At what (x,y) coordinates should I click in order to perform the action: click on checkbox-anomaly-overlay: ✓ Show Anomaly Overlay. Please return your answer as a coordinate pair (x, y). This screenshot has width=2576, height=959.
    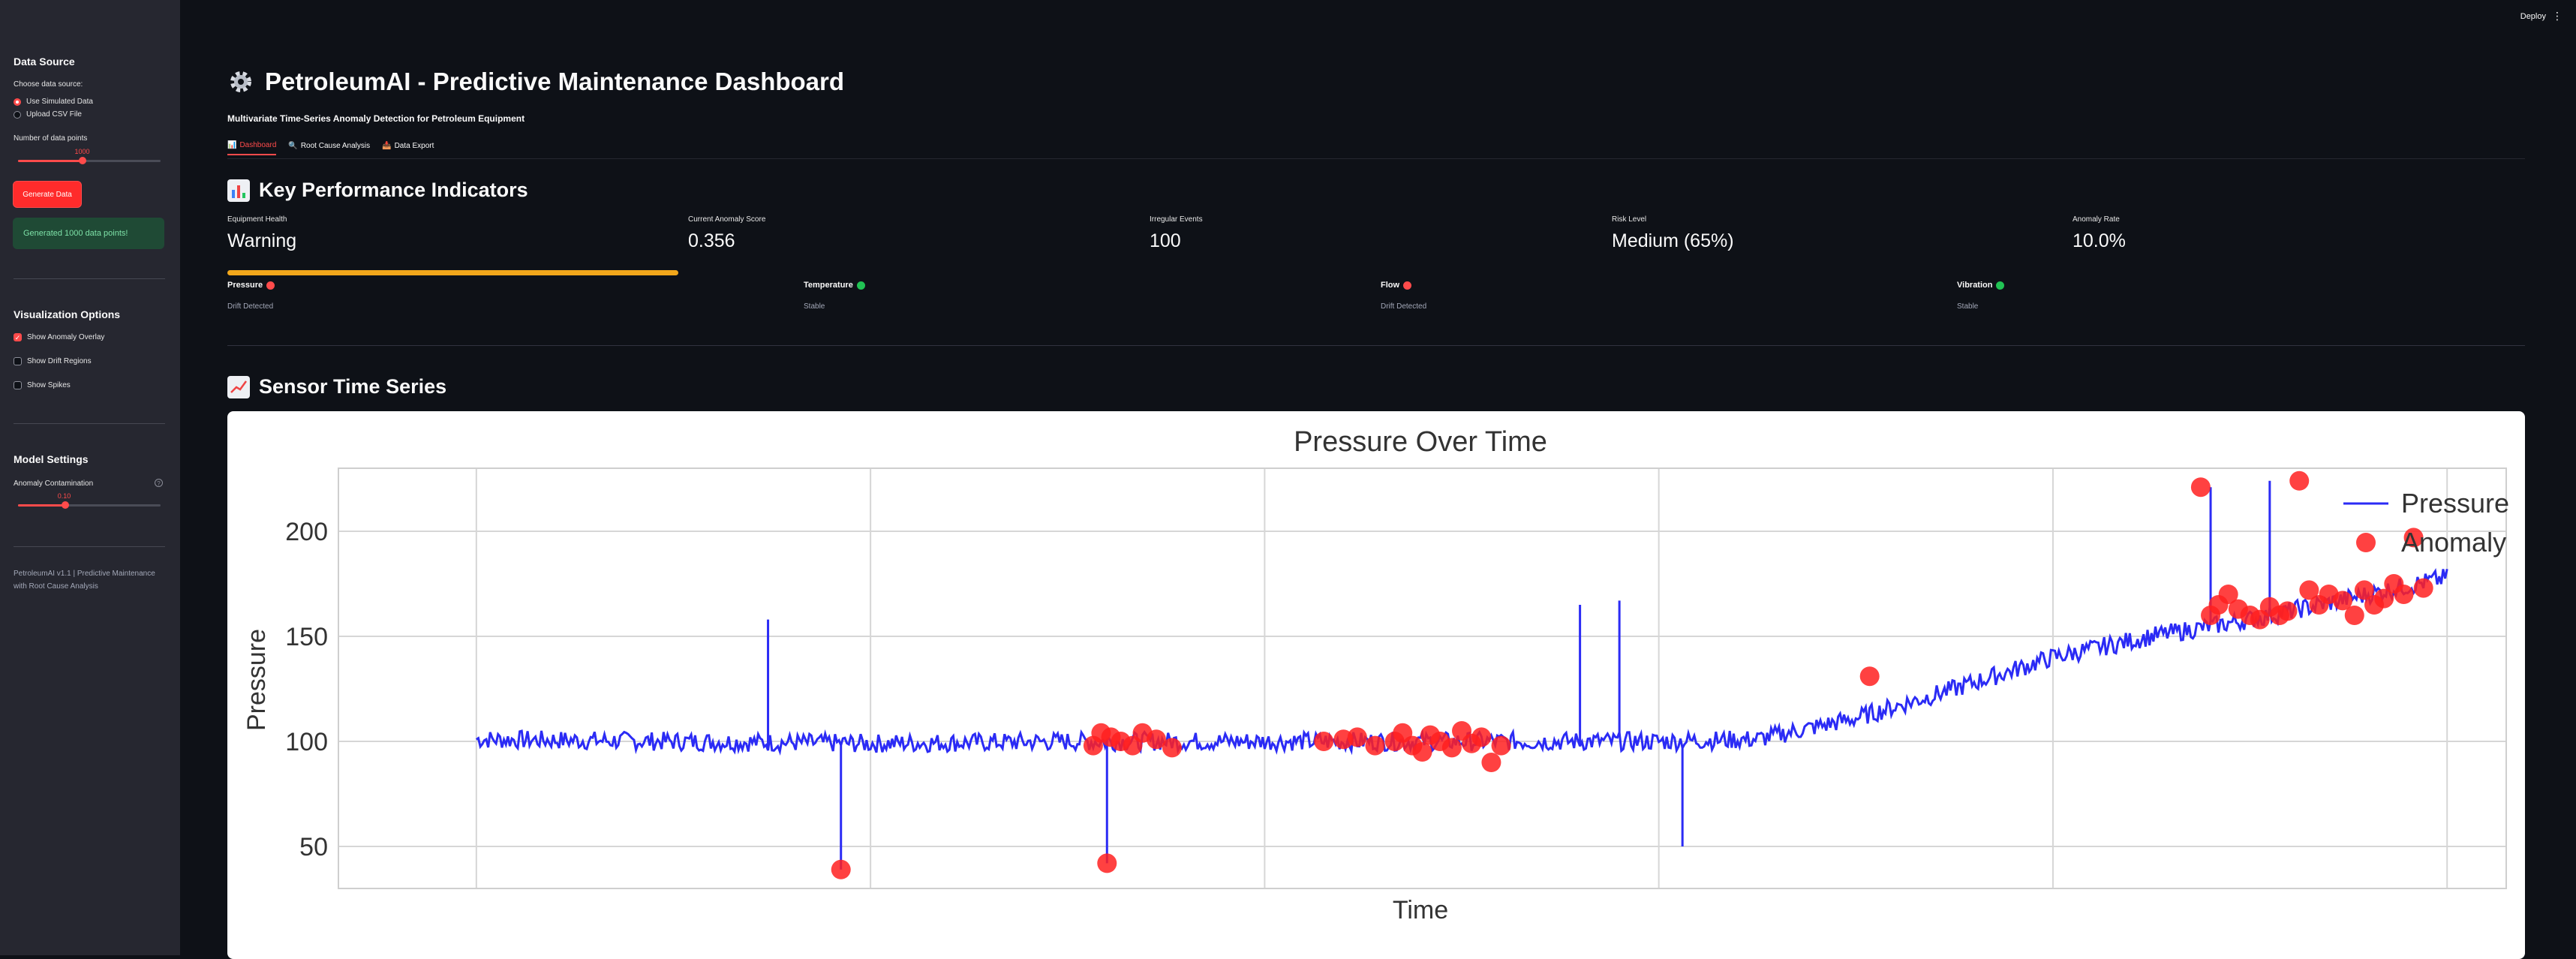
    Looking at the image, I should click on (59, 337).